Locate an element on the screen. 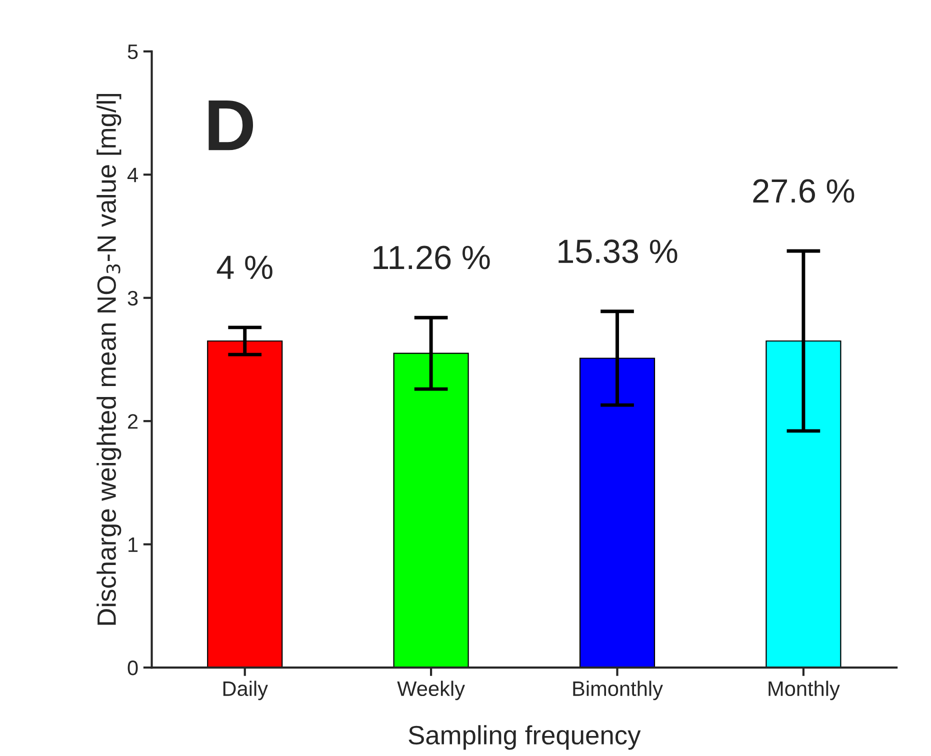 The height and width of the screenshot is (756, 931). annotation: 11.26 % is located at coordinates (432, 258).